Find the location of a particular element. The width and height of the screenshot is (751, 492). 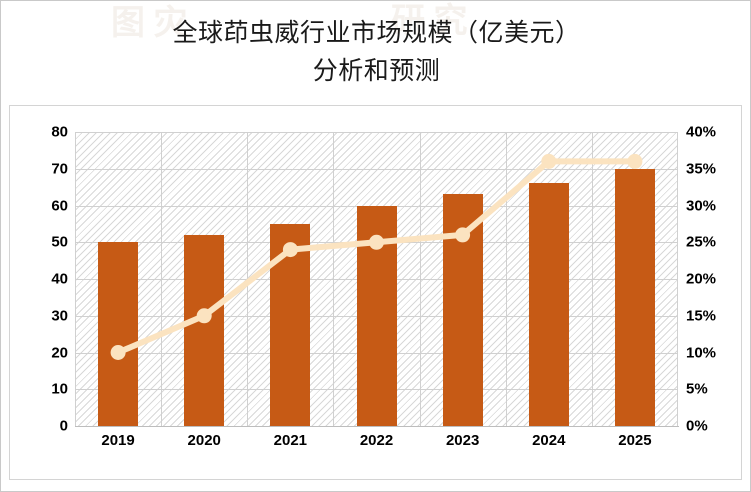

y-axis-right-tick: 35% is located at coordinates (701, 169).